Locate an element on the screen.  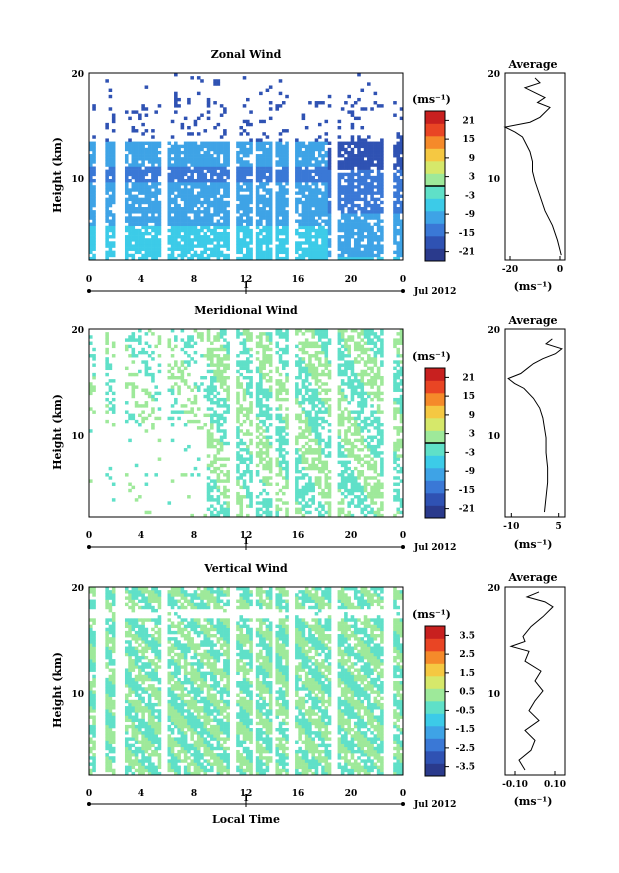
x-tick-label: 0 is located at coordinates (403, 280).